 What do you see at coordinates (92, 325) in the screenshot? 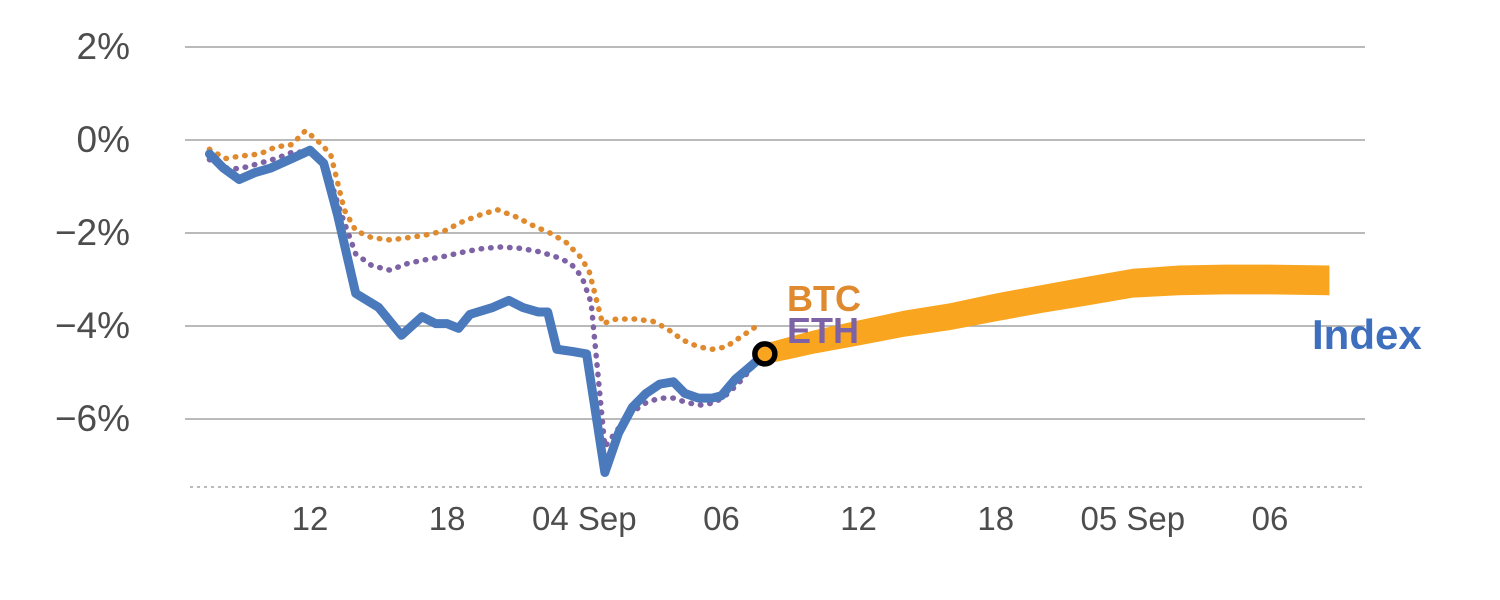
I see `y-axis-label: −4%` at bounding box center [92, 325].